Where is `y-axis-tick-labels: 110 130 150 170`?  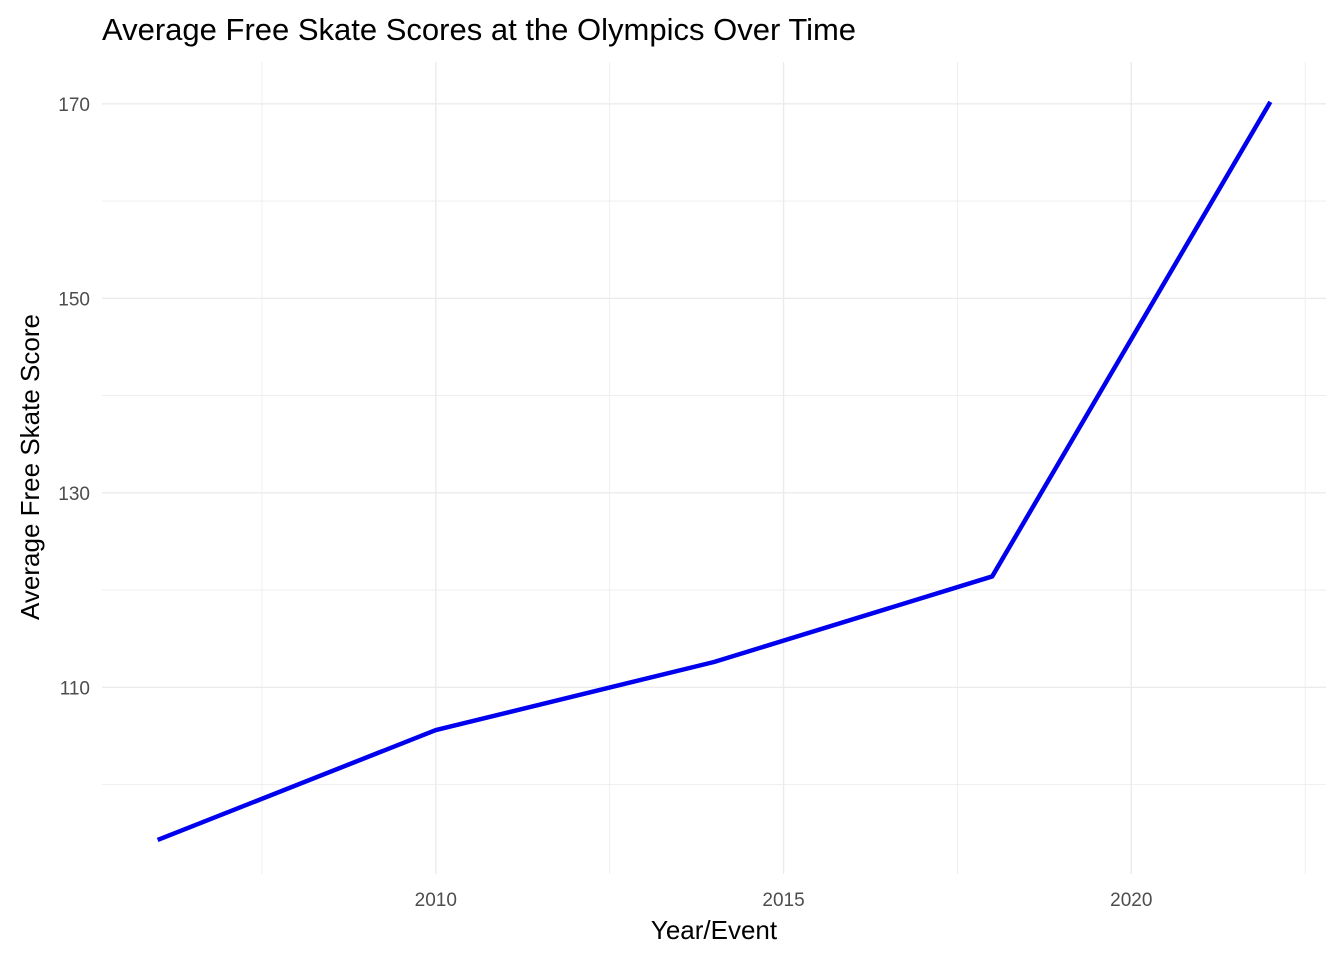
y-axis-tick-labels: 110 130 150 170 is located at coordinates (74, 397).